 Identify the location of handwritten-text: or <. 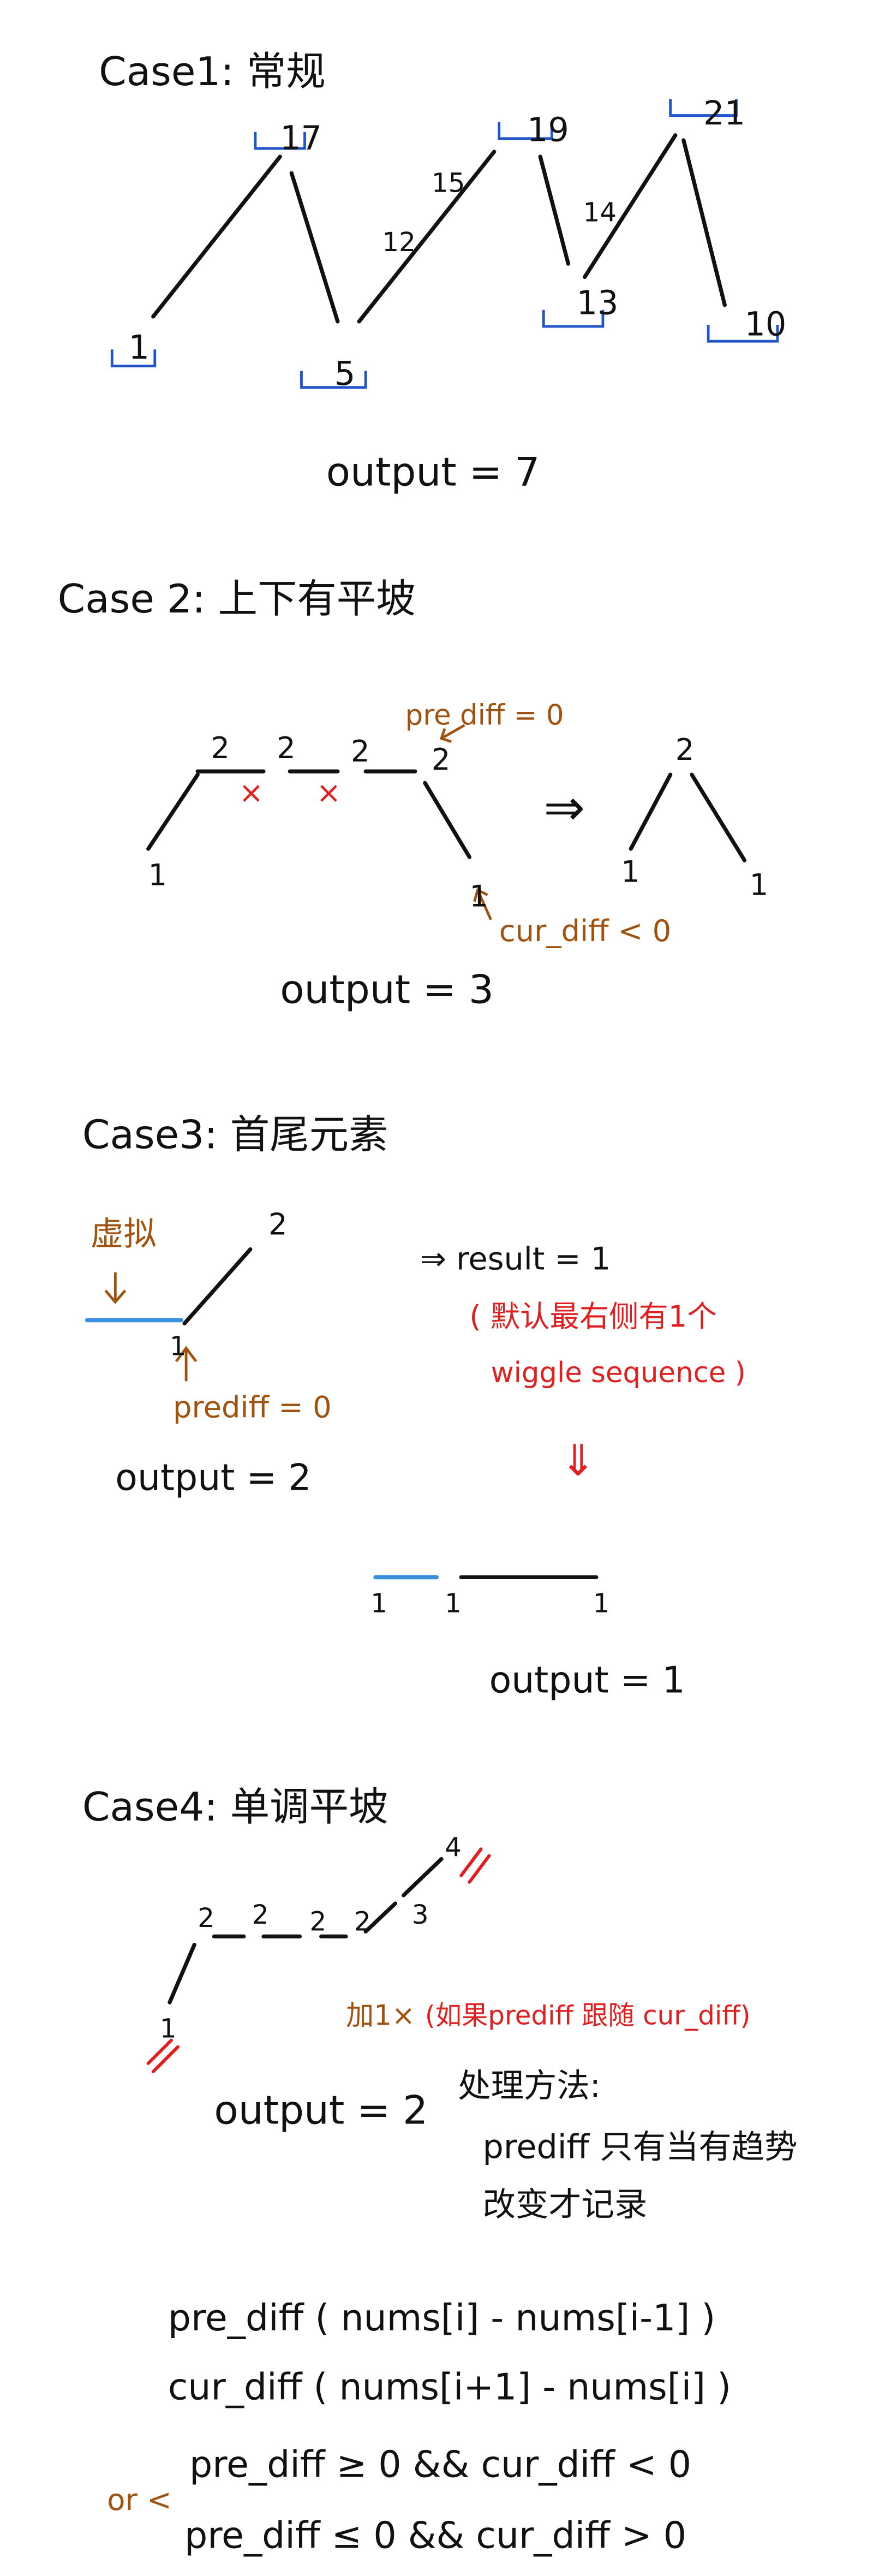
(139, 2500).